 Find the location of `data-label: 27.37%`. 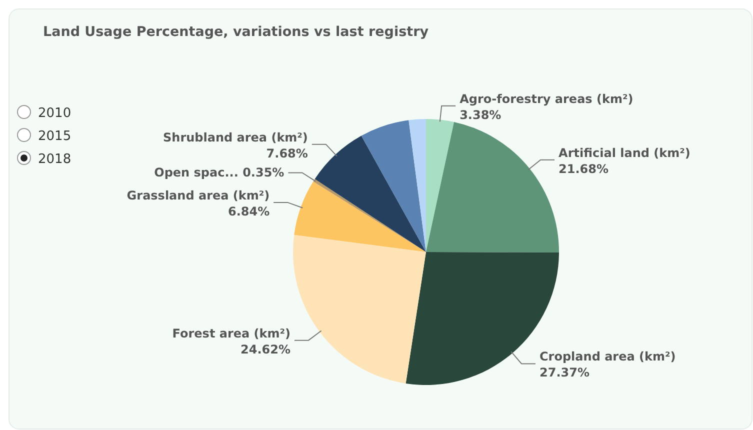

data-label: 27.37% is located at coordinates (565, 373).